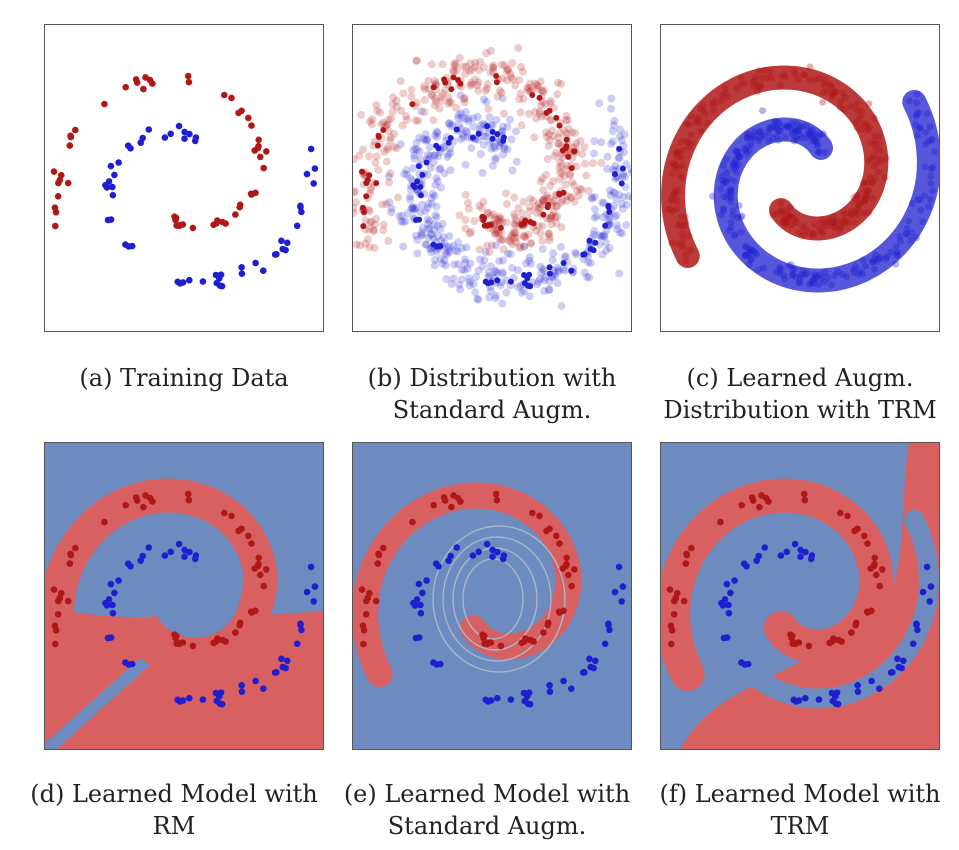  Describe the element at coordinates (174, 826) in the screenshot. I see `caption-d-line2: RM` at that location.